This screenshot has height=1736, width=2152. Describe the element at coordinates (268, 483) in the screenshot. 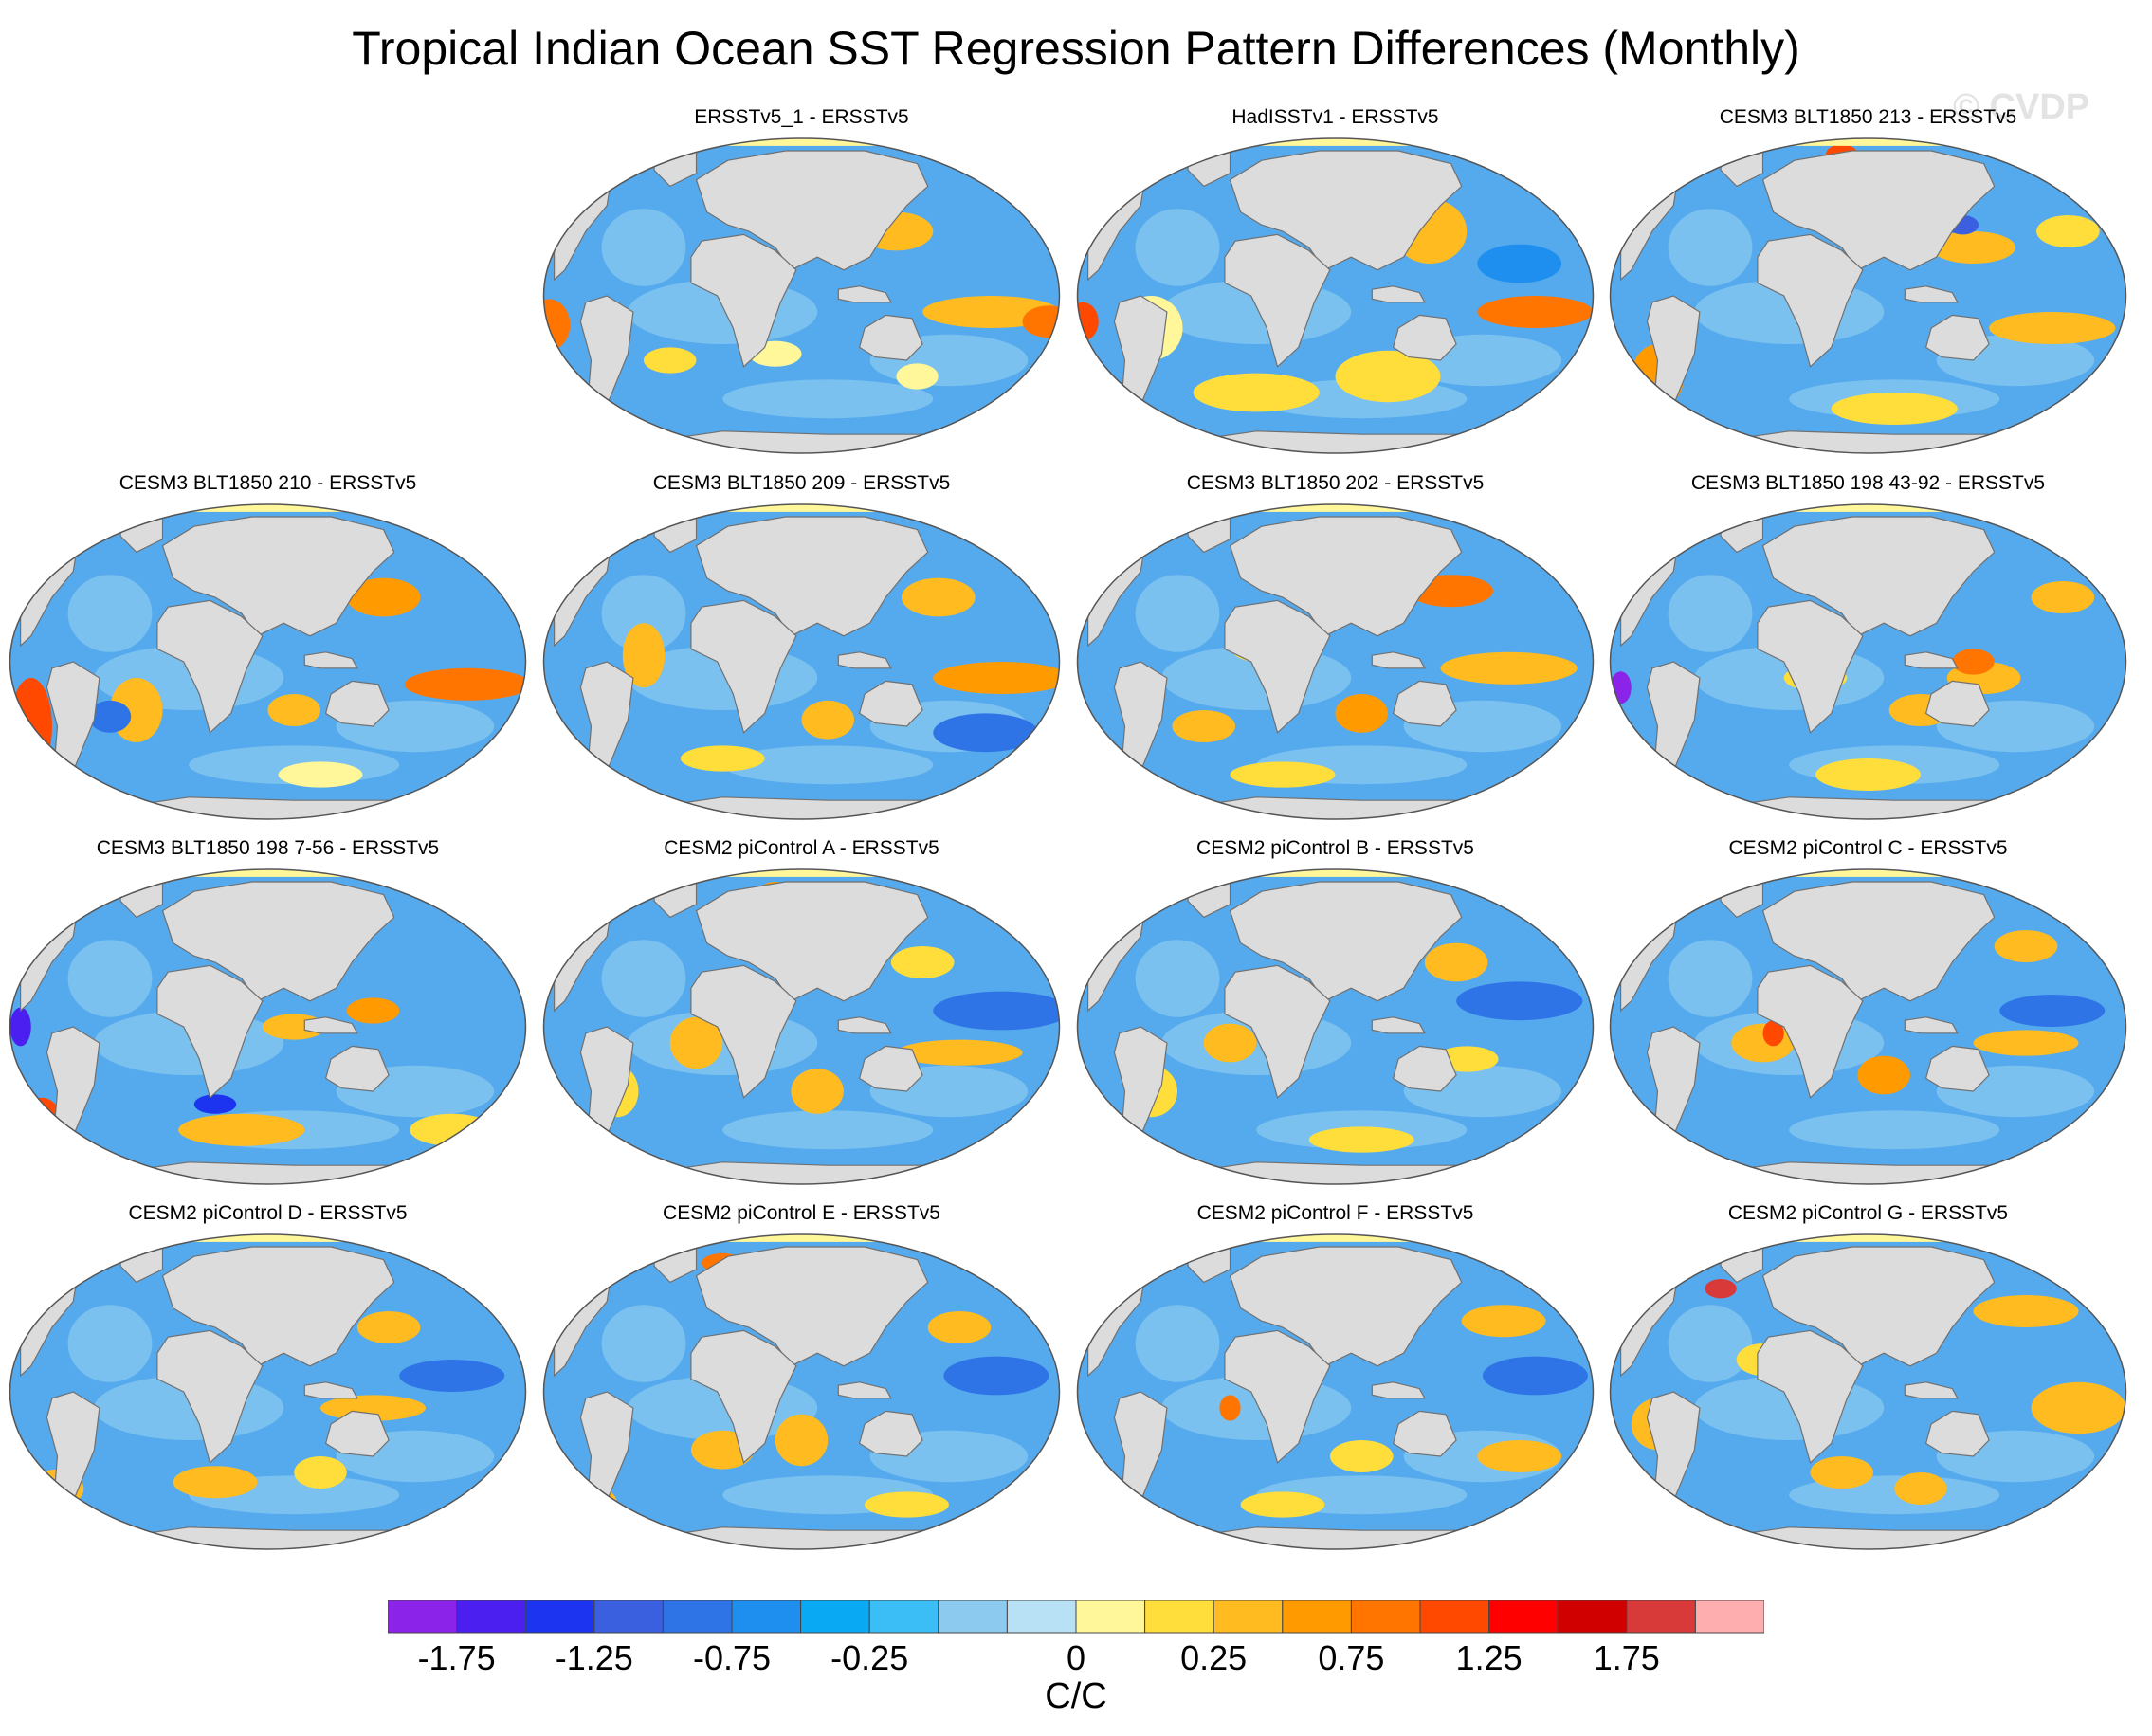

I see `panel-title: CESM3 BLT1850 210 - ERSSTv5` at that location.